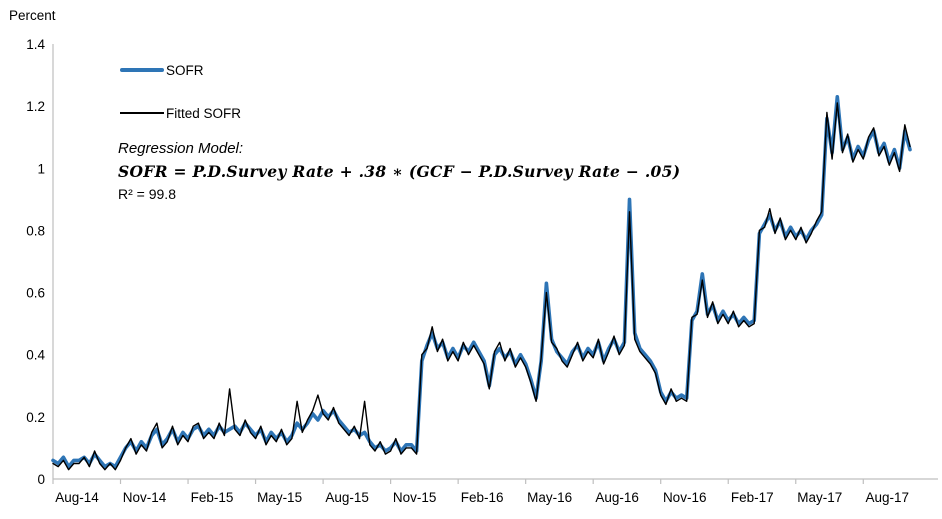 This screenshot has width=942, height=519. Describe the element at coordinates (35, 106) in the screenshot. I see `y-tick-label: 1.2` at that location.